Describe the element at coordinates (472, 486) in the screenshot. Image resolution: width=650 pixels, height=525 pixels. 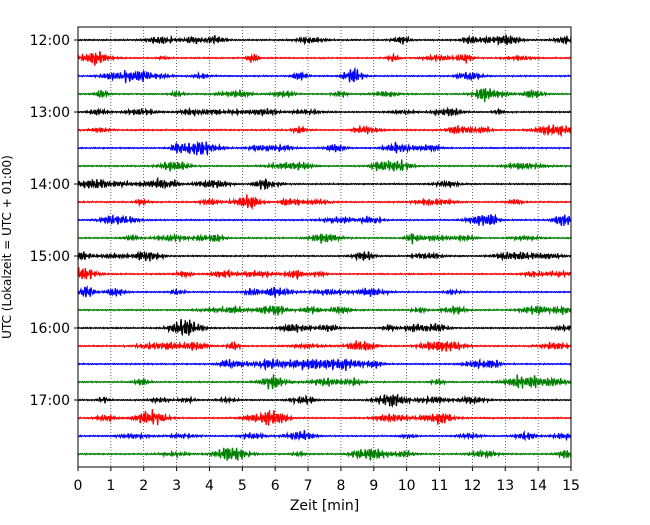
I see `x-tick-label: 12` at that location.